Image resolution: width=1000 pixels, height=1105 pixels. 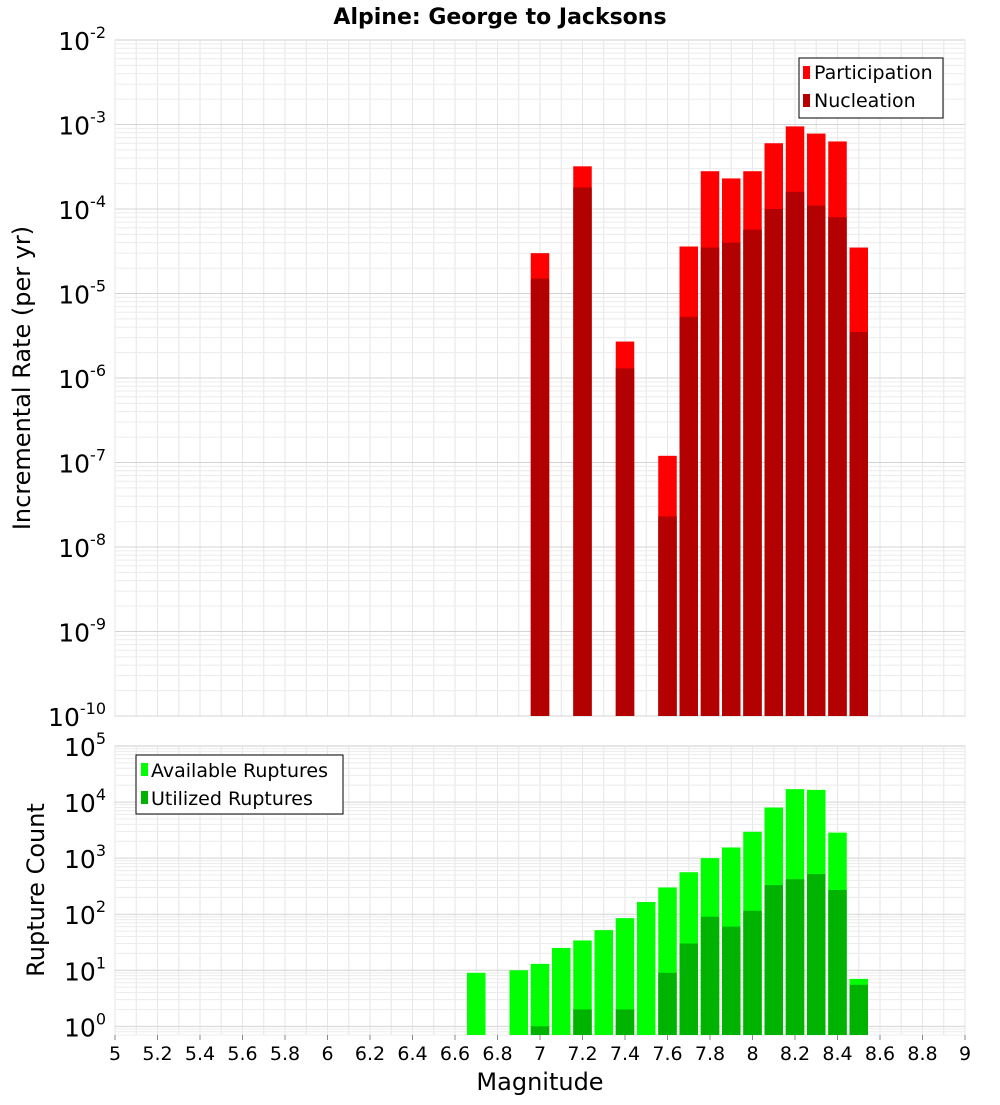 What do you see at coordinates (285, 1054) in the screenshot?
I see `x-tick-label: 5.8` at bounding box center [285, 1054].